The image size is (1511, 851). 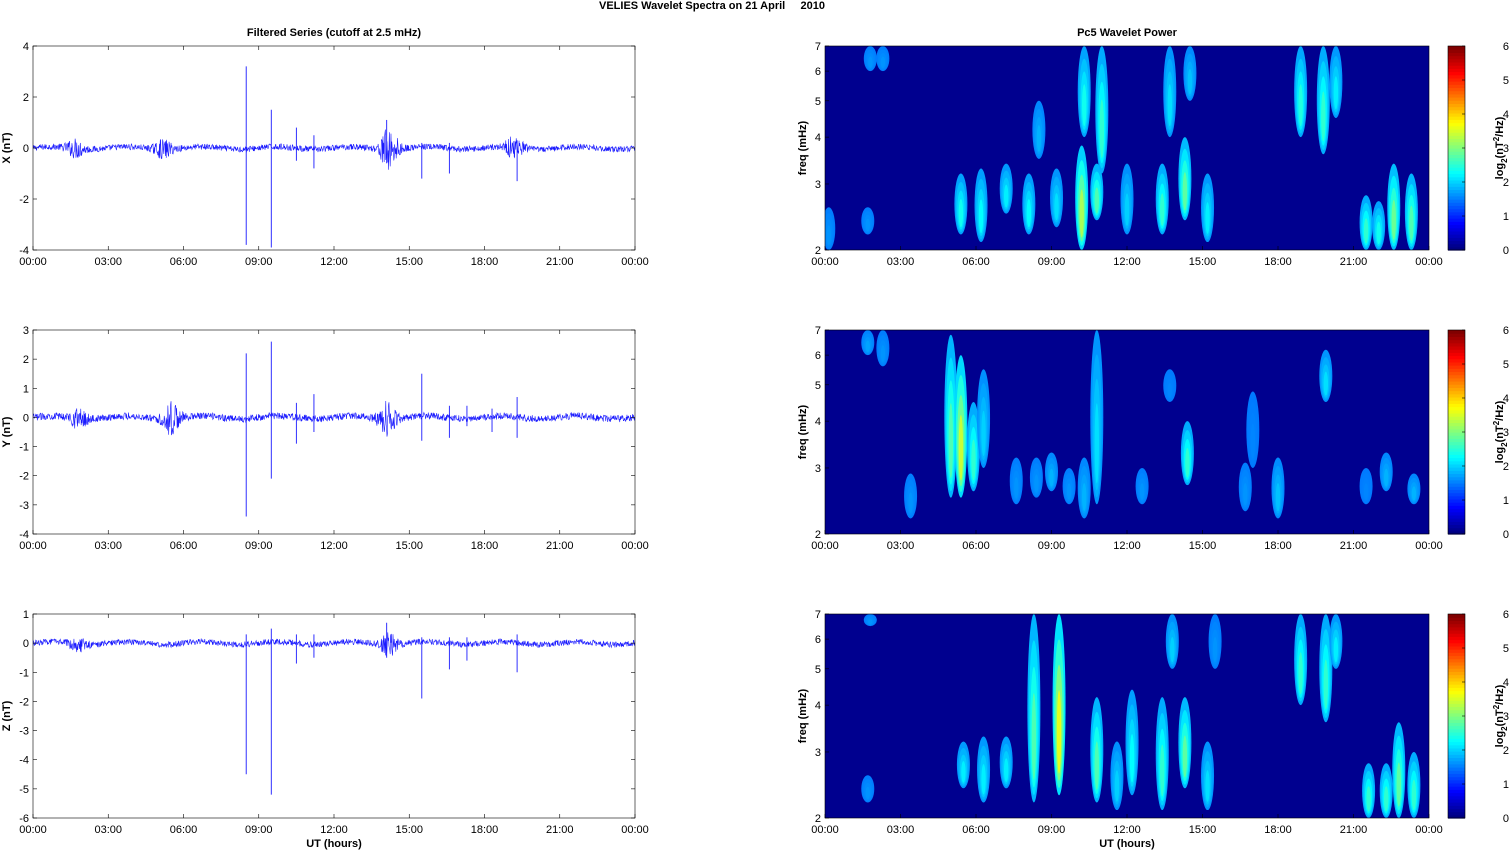 What do you see at coordinates (24, 702) in the screenshot?
I see `ytick-label: -2` at bounding box center [24, 702].